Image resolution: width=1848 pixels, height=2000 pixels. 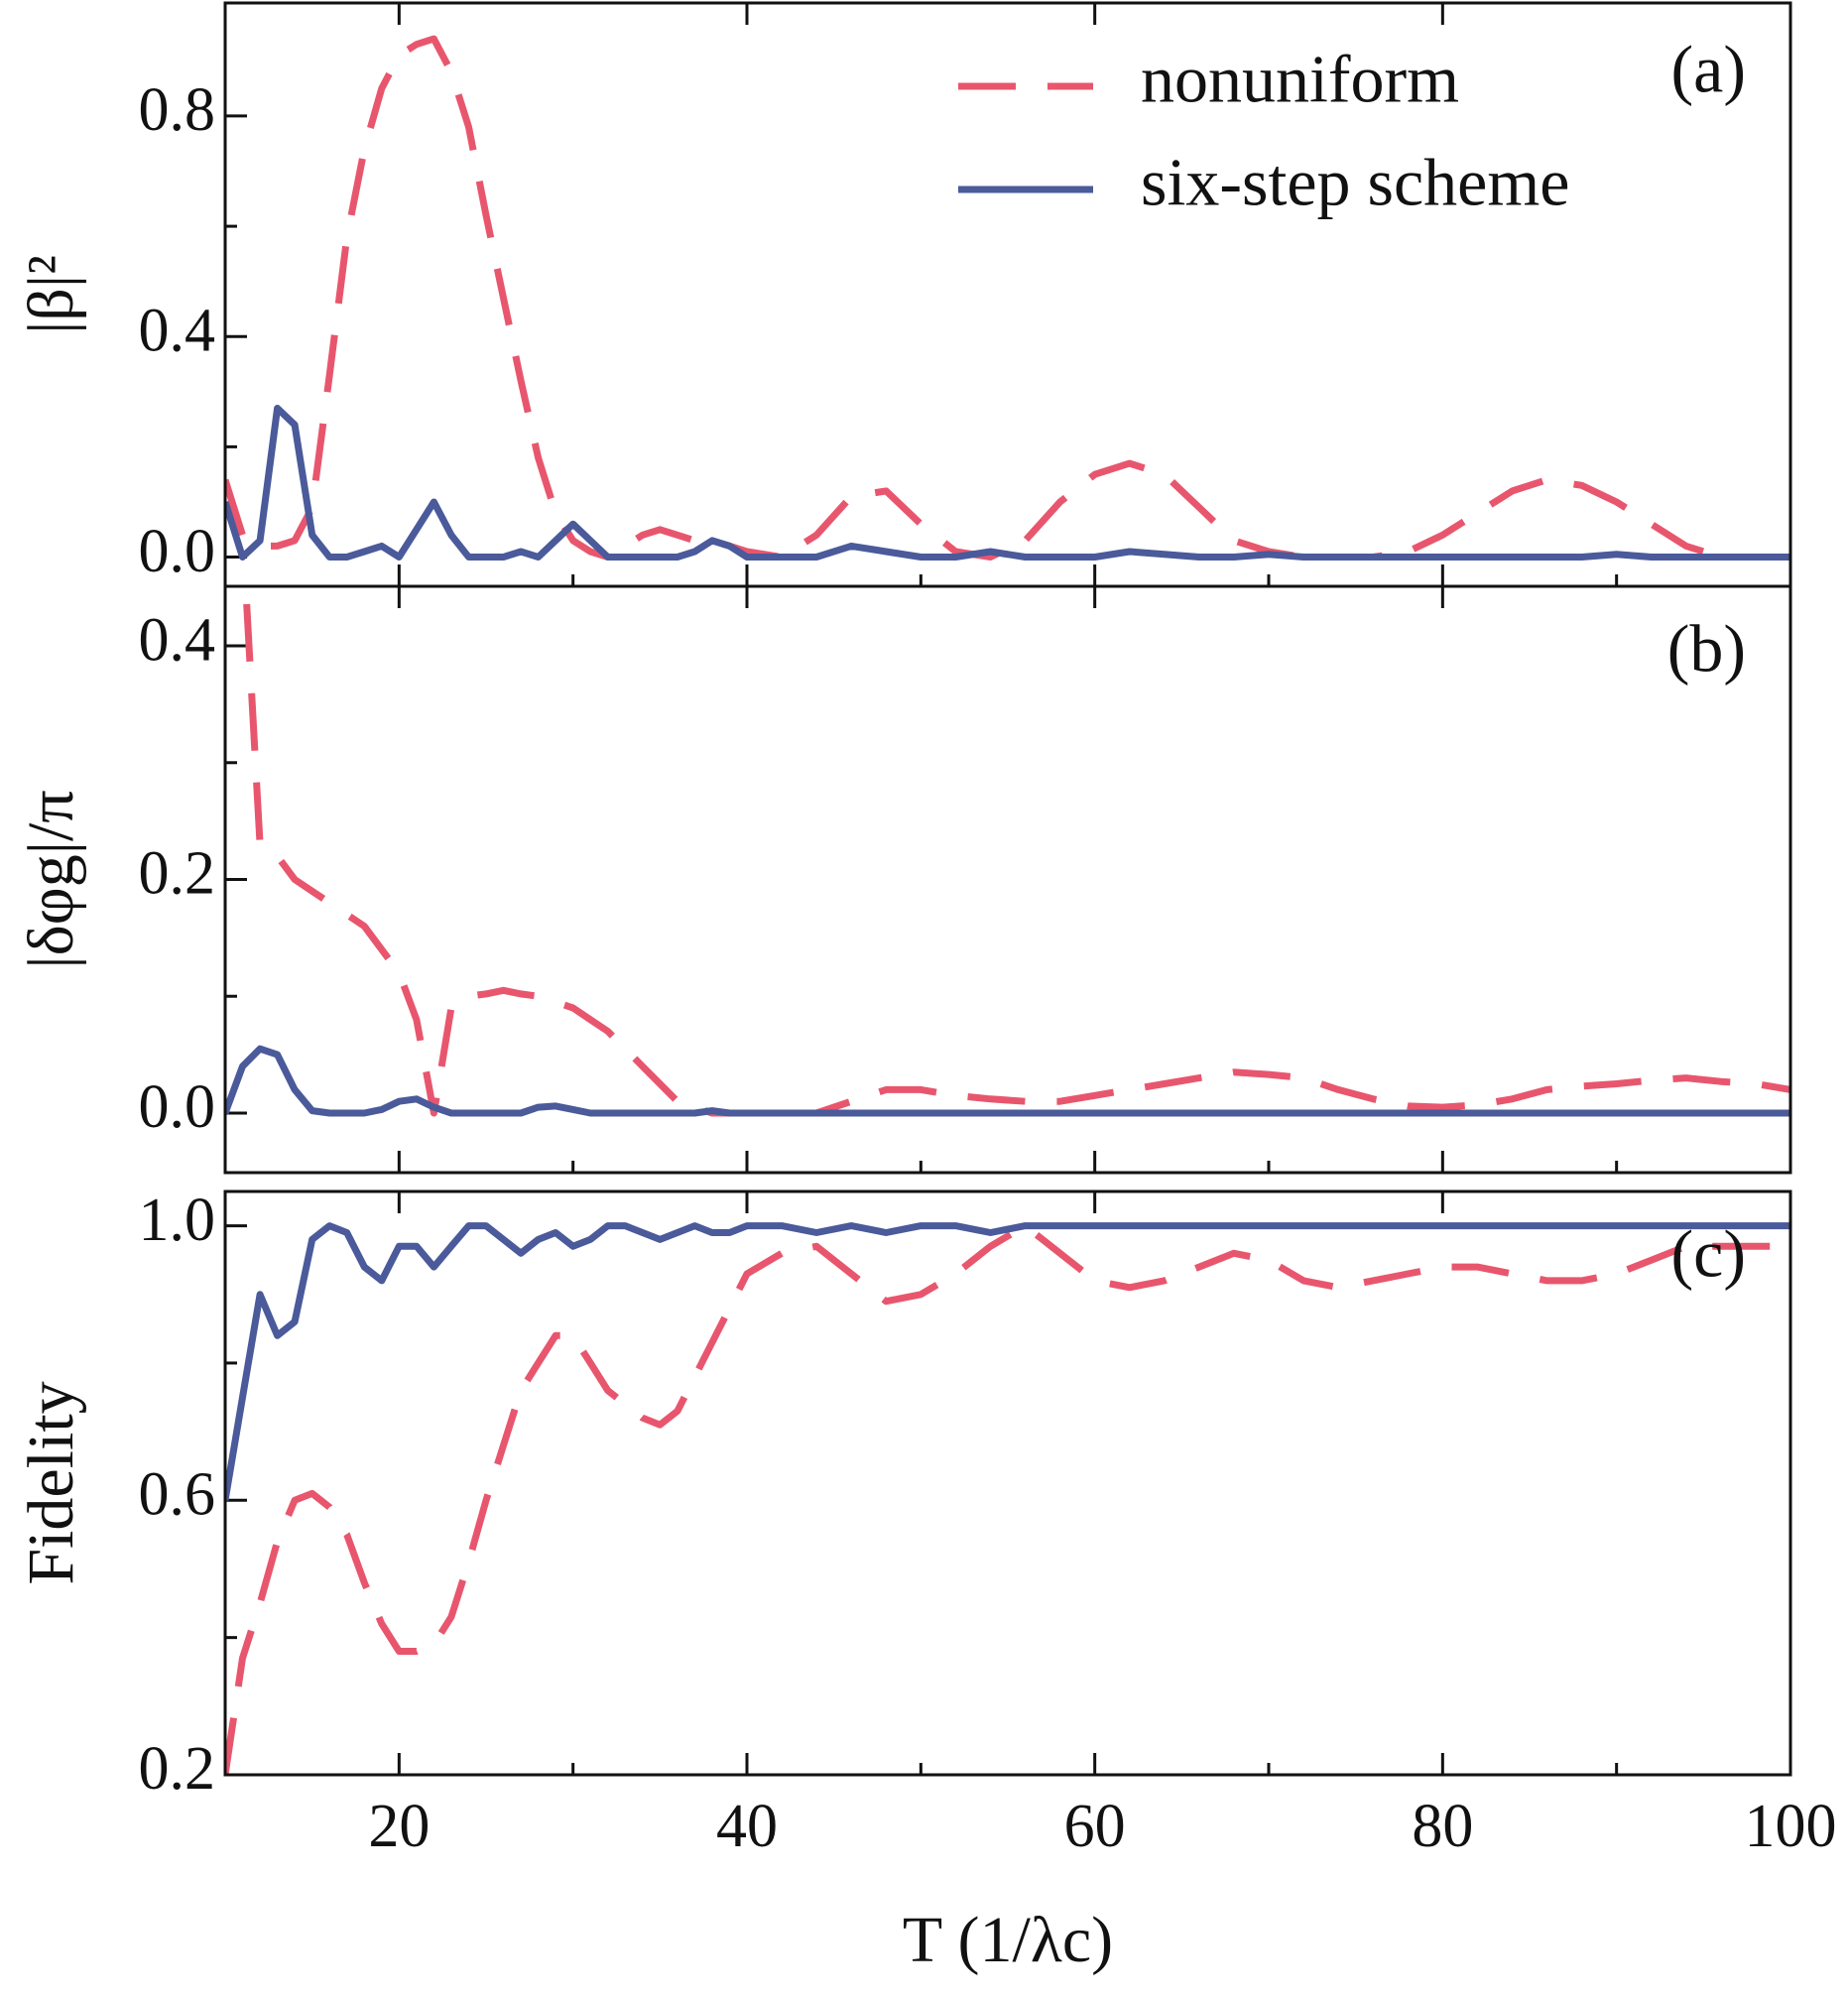 I want to click on x-tick-label: 60, so click(x=1095, y=1827).